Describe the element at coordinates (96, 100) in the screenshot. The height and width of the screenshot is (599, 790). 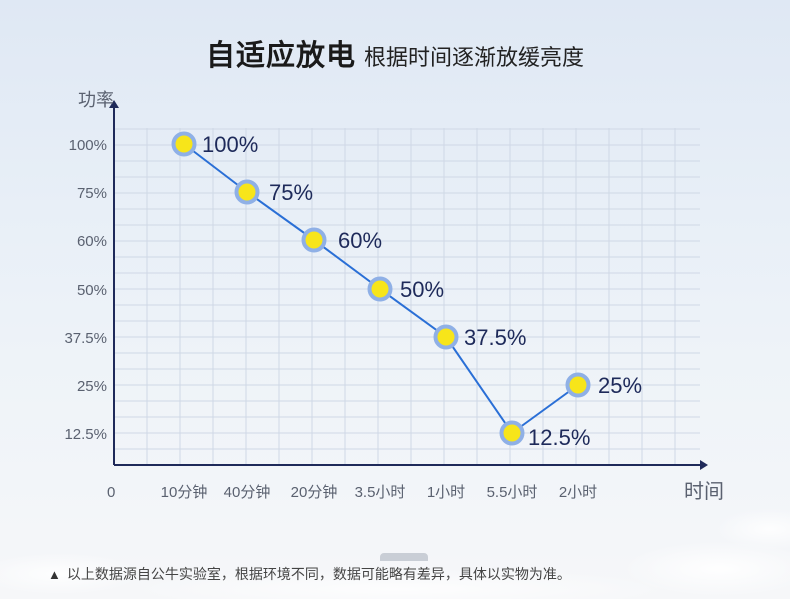
I see `y-axis-label: 功率` at that location.